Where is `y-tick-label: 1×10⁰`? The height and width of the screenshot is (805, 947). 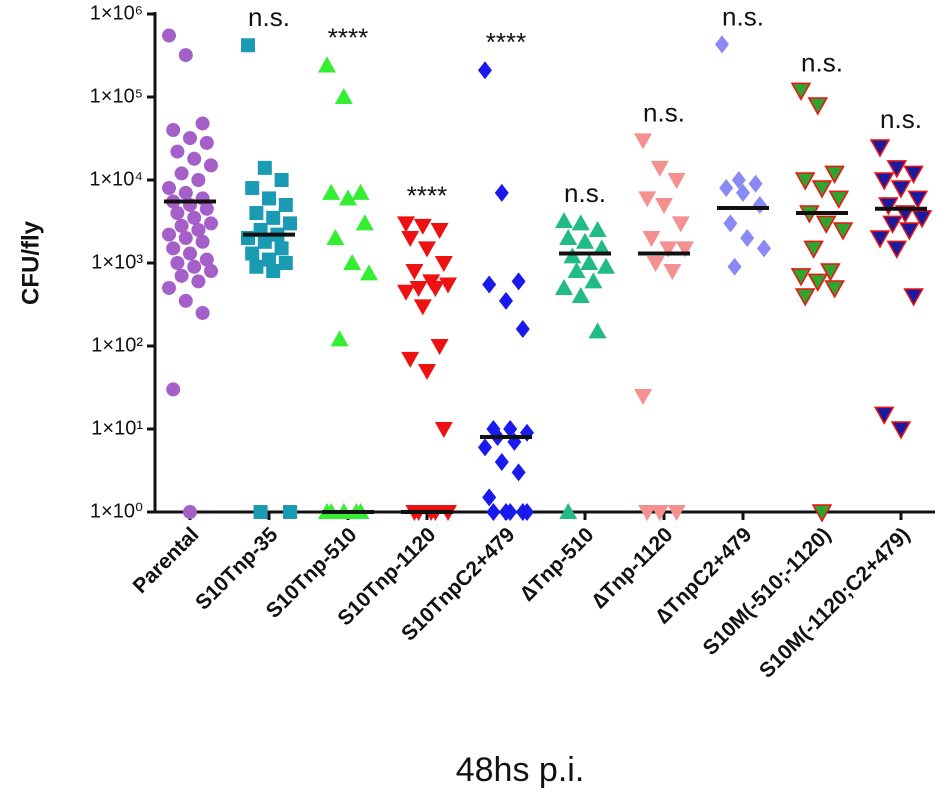 y-tick-label: 1×10⁰ is located at coordinates (116, 511).